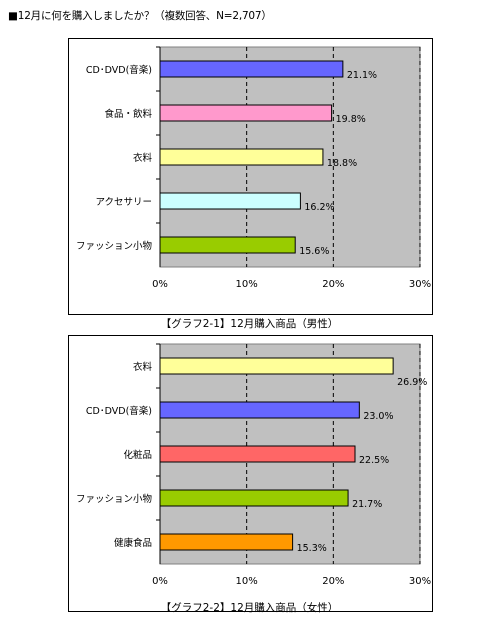 Image resolution: width=487 pixels, height=620 pixels. Describe the element at coordinates (137, 455) in the screenshot. I see `category-label: 化粧品` at that location.